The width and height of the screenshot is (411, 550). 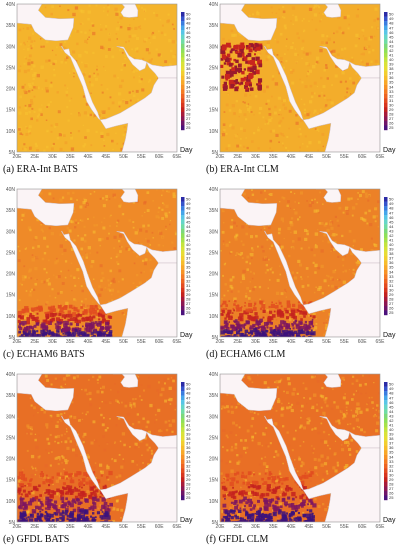 What do you see at coordinates (309, 527) in the screenshot?
I see `x-tick-label: 45E` at bounding box center [309, 527].